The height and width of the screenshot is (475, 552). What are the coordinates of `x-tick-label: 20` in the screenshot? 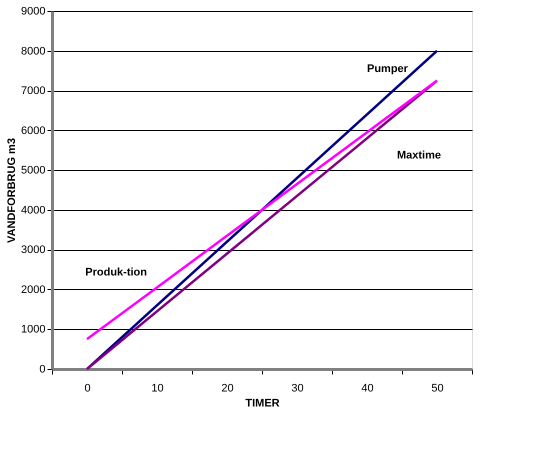 It's located at (227, 388).